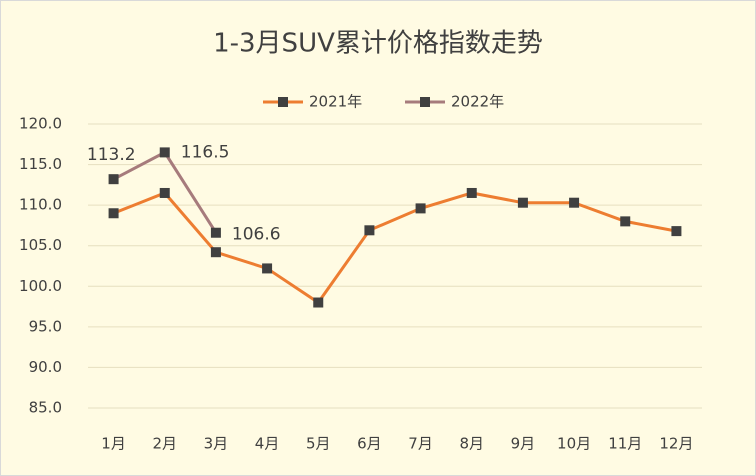 The image size is (756, 476). What do you see at coordinates (676, 444) in the screenshot?
I see `x-tick-label: 12月` at bounding box center [676, 444].